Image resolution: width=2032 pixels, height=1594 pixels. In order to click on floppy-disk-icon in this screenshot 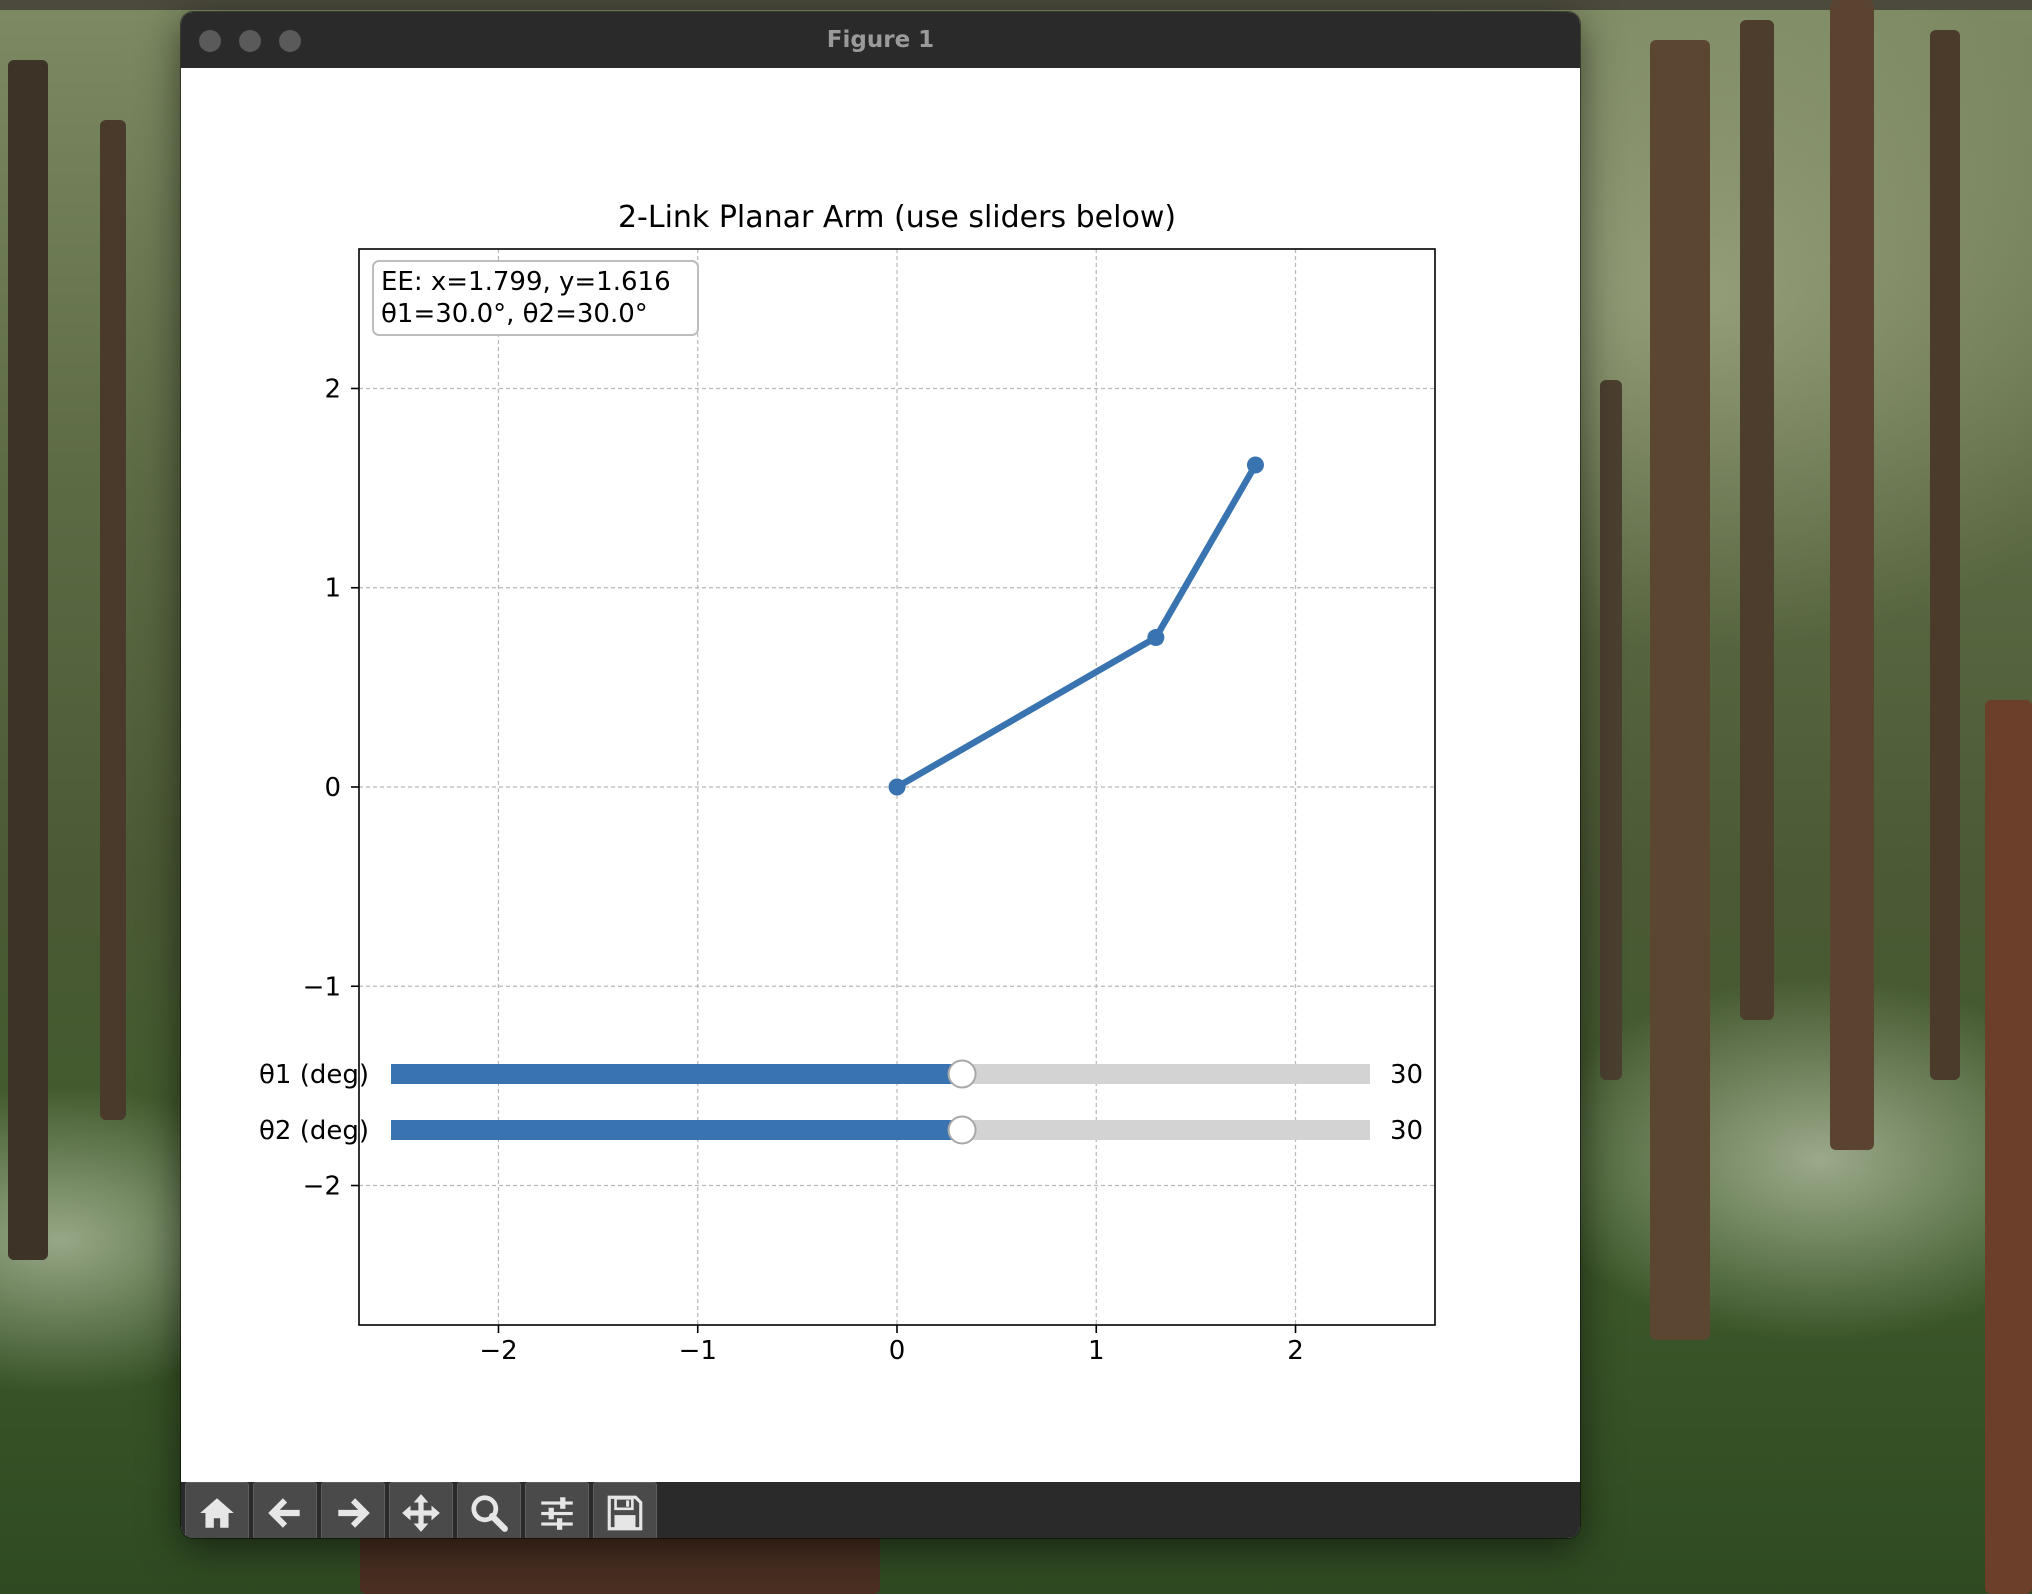, I will do `click(625, 1513)`.